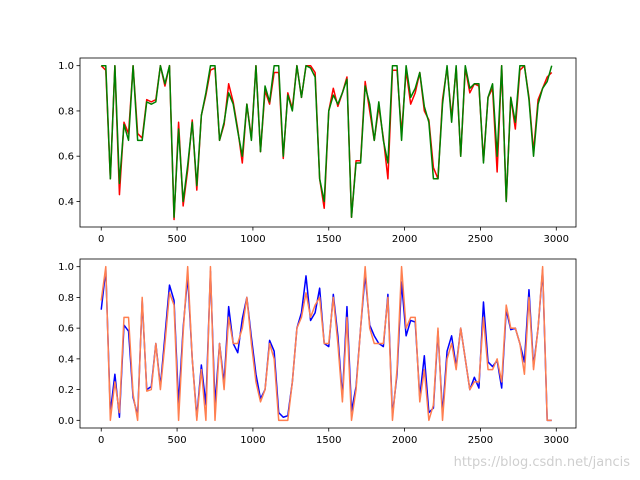 This screenshot has width=640, height=480. Describe the element at coordinates (66, 421) in the screenshot. I see `y-tick-label: 0.0` at that location.